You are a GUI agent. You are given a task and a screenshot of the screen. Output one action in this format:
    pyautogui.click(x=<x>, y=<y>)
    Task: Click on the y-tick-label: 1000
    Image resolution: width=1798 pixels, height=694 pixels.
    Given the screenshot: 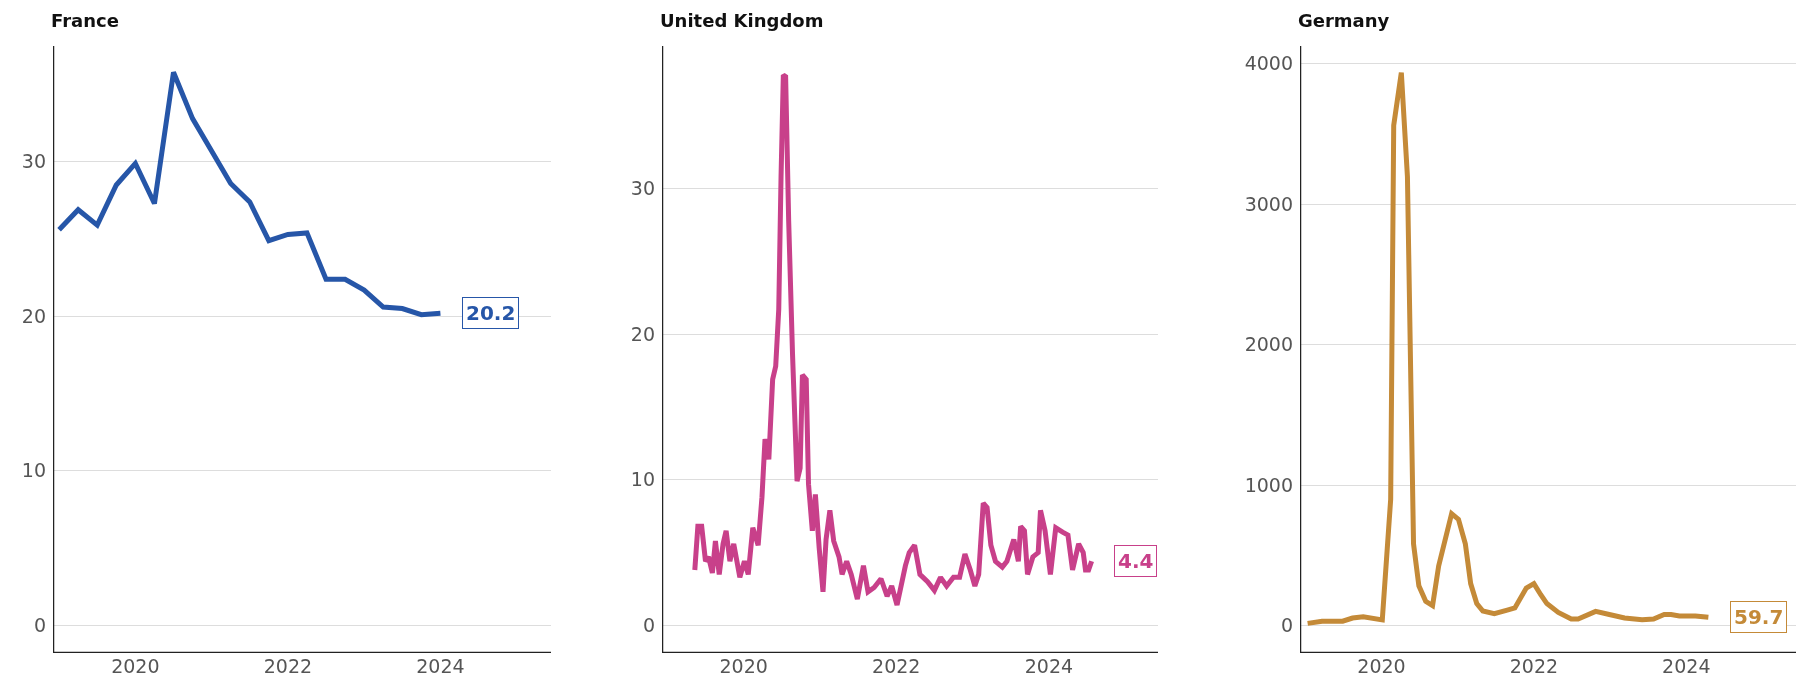 What is the action you would take?
    pyautogui.click(x=1268, y=484)
    